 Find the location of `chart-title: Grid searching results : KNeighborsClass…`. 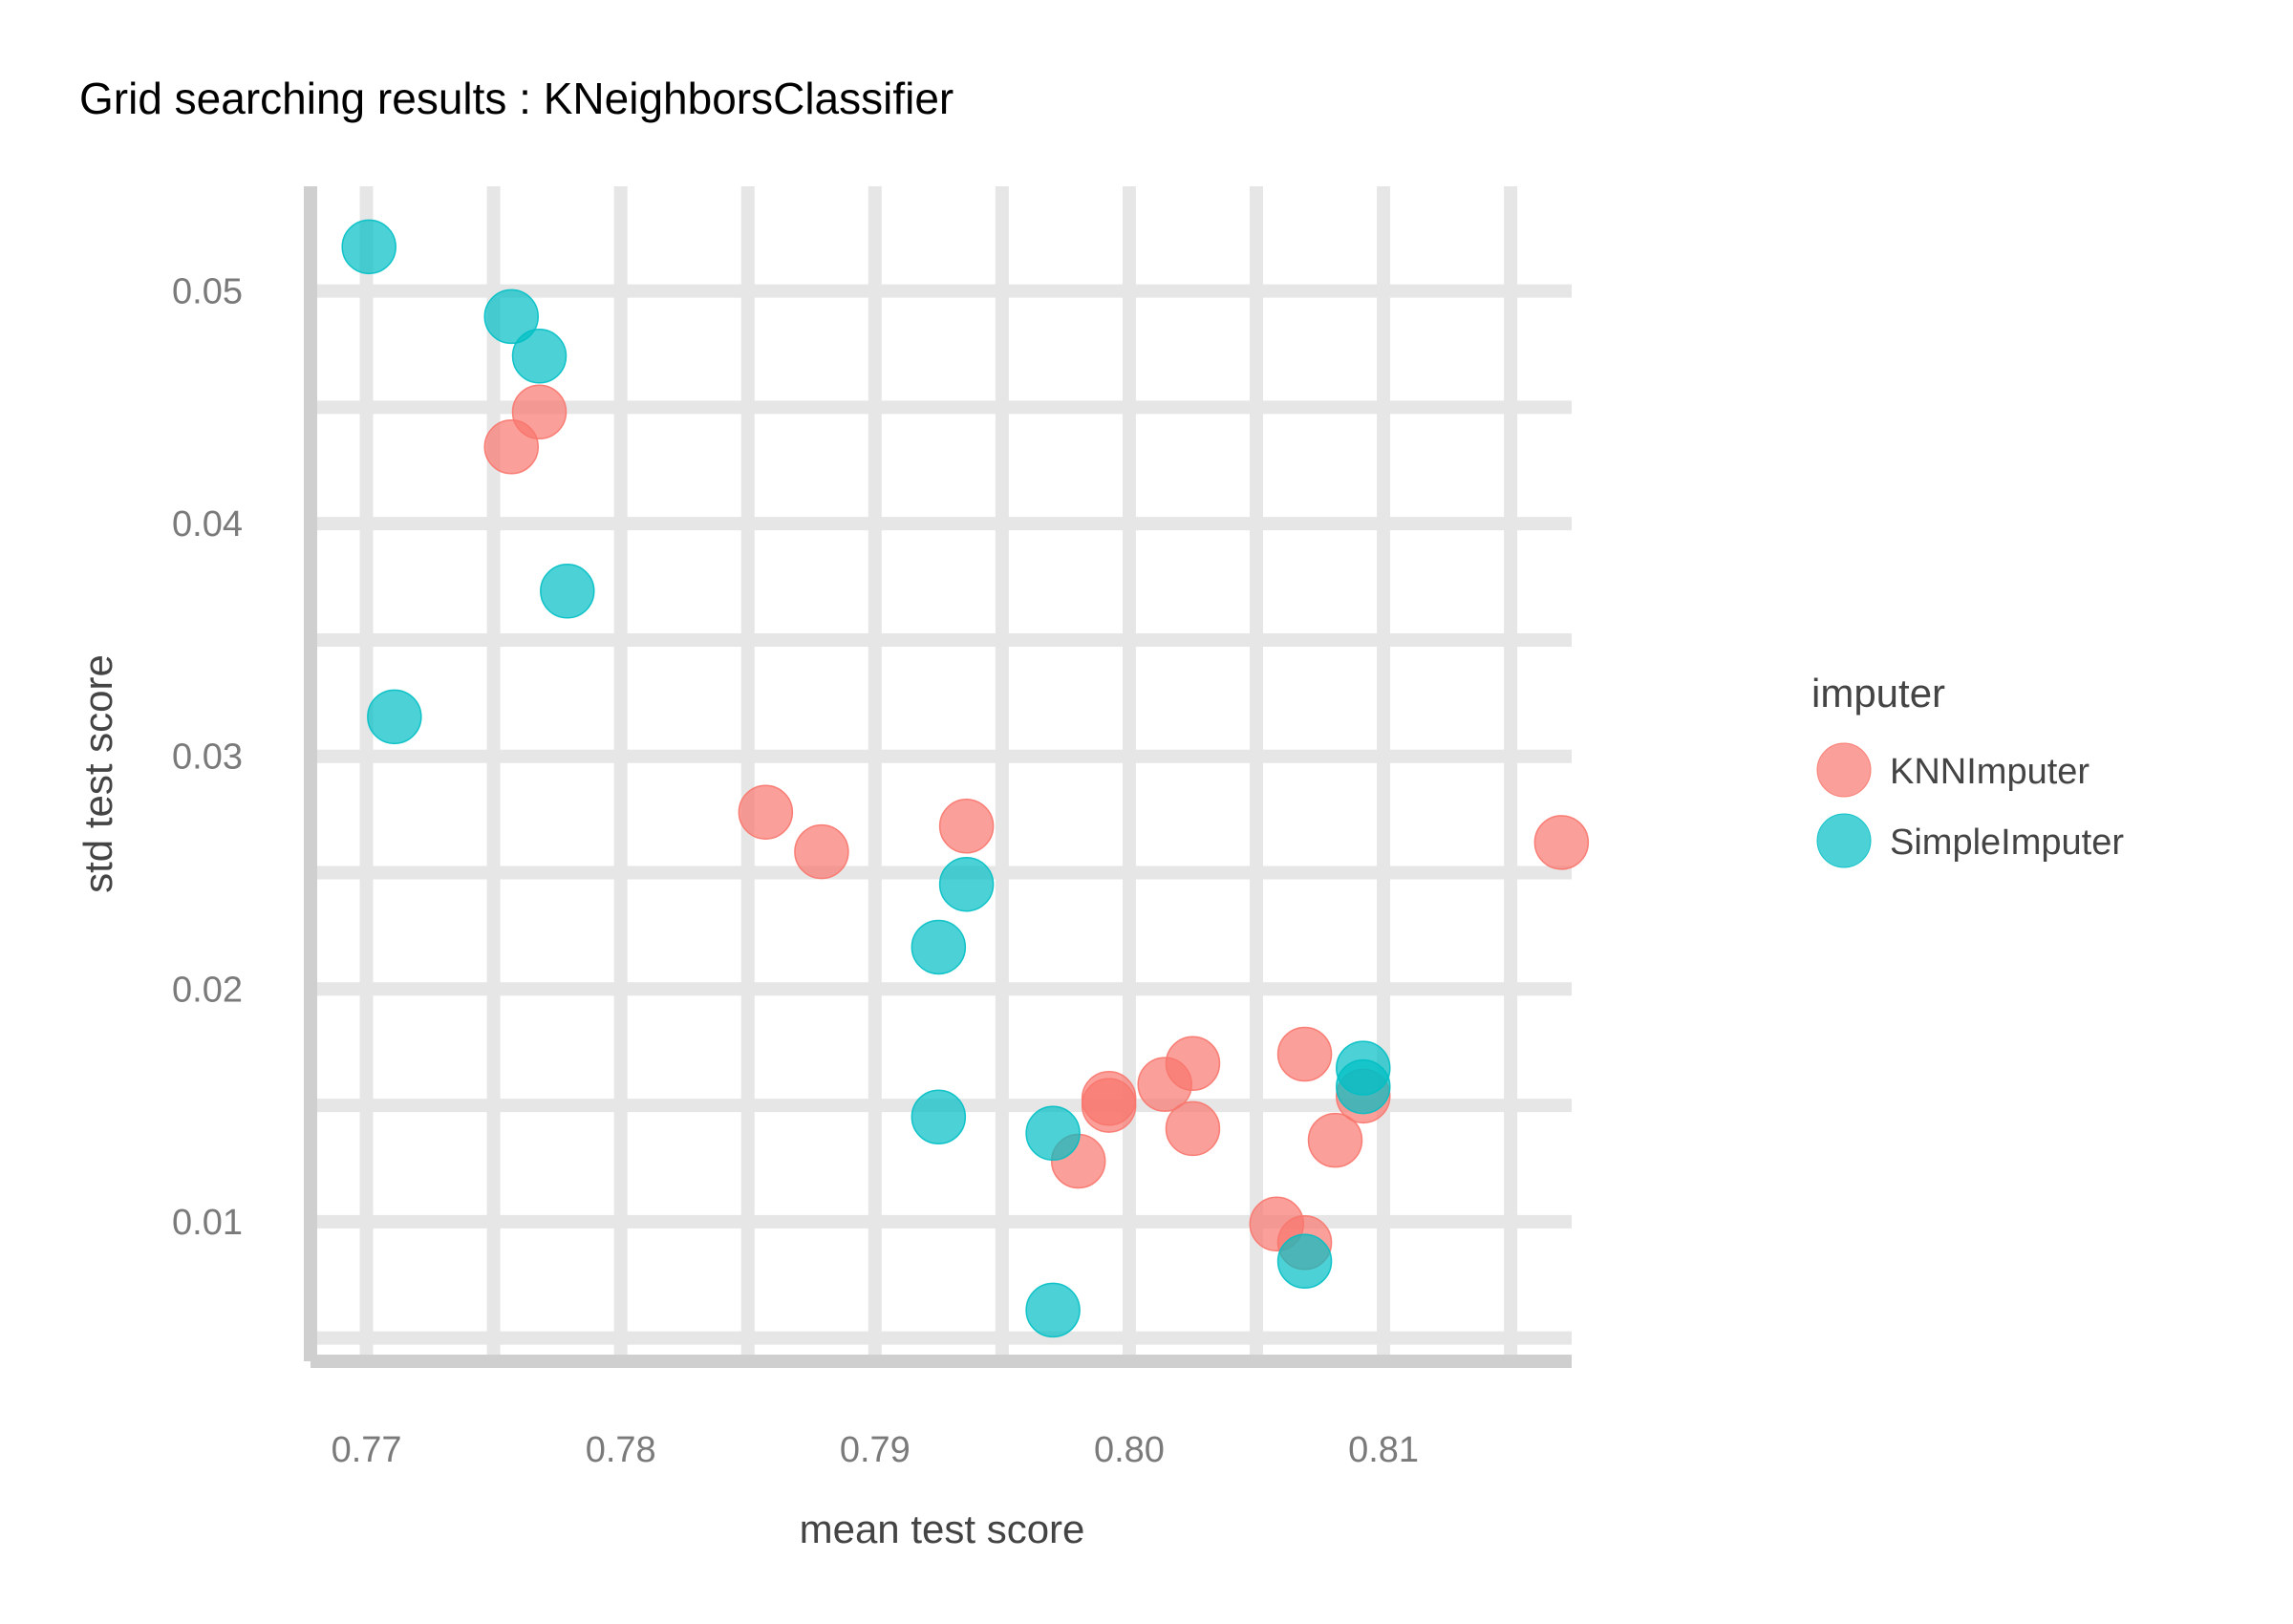

chart-title: Grid searching results : KNeighborsClass… is located at coordinates (516, 99).